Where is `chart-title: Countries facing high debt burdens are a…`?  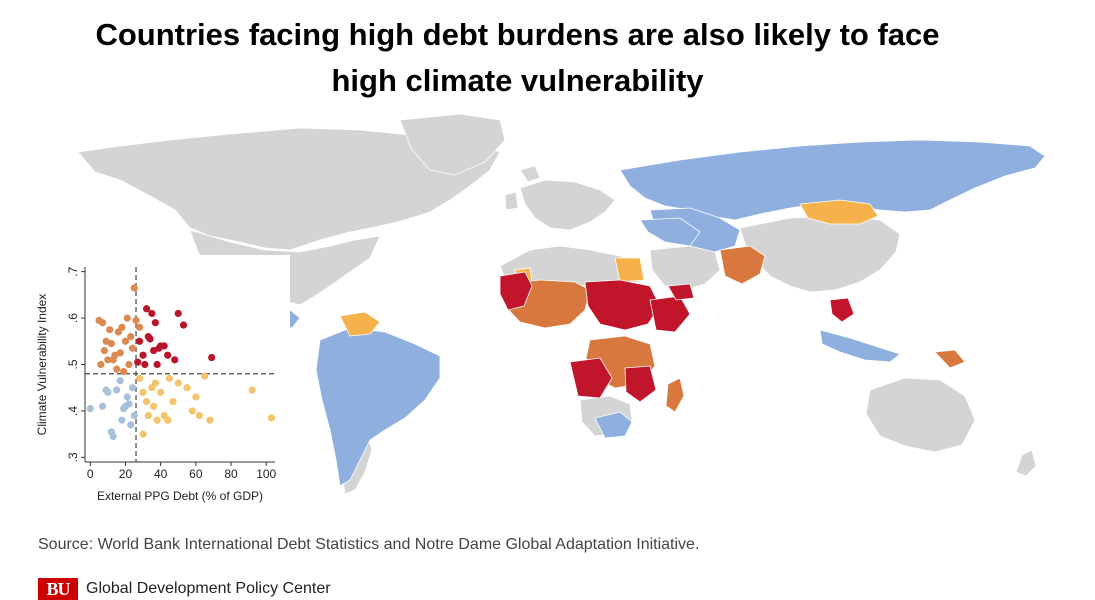 chart-title: Countries facing high debt burdens are a… is located at coordinates (517, 58).